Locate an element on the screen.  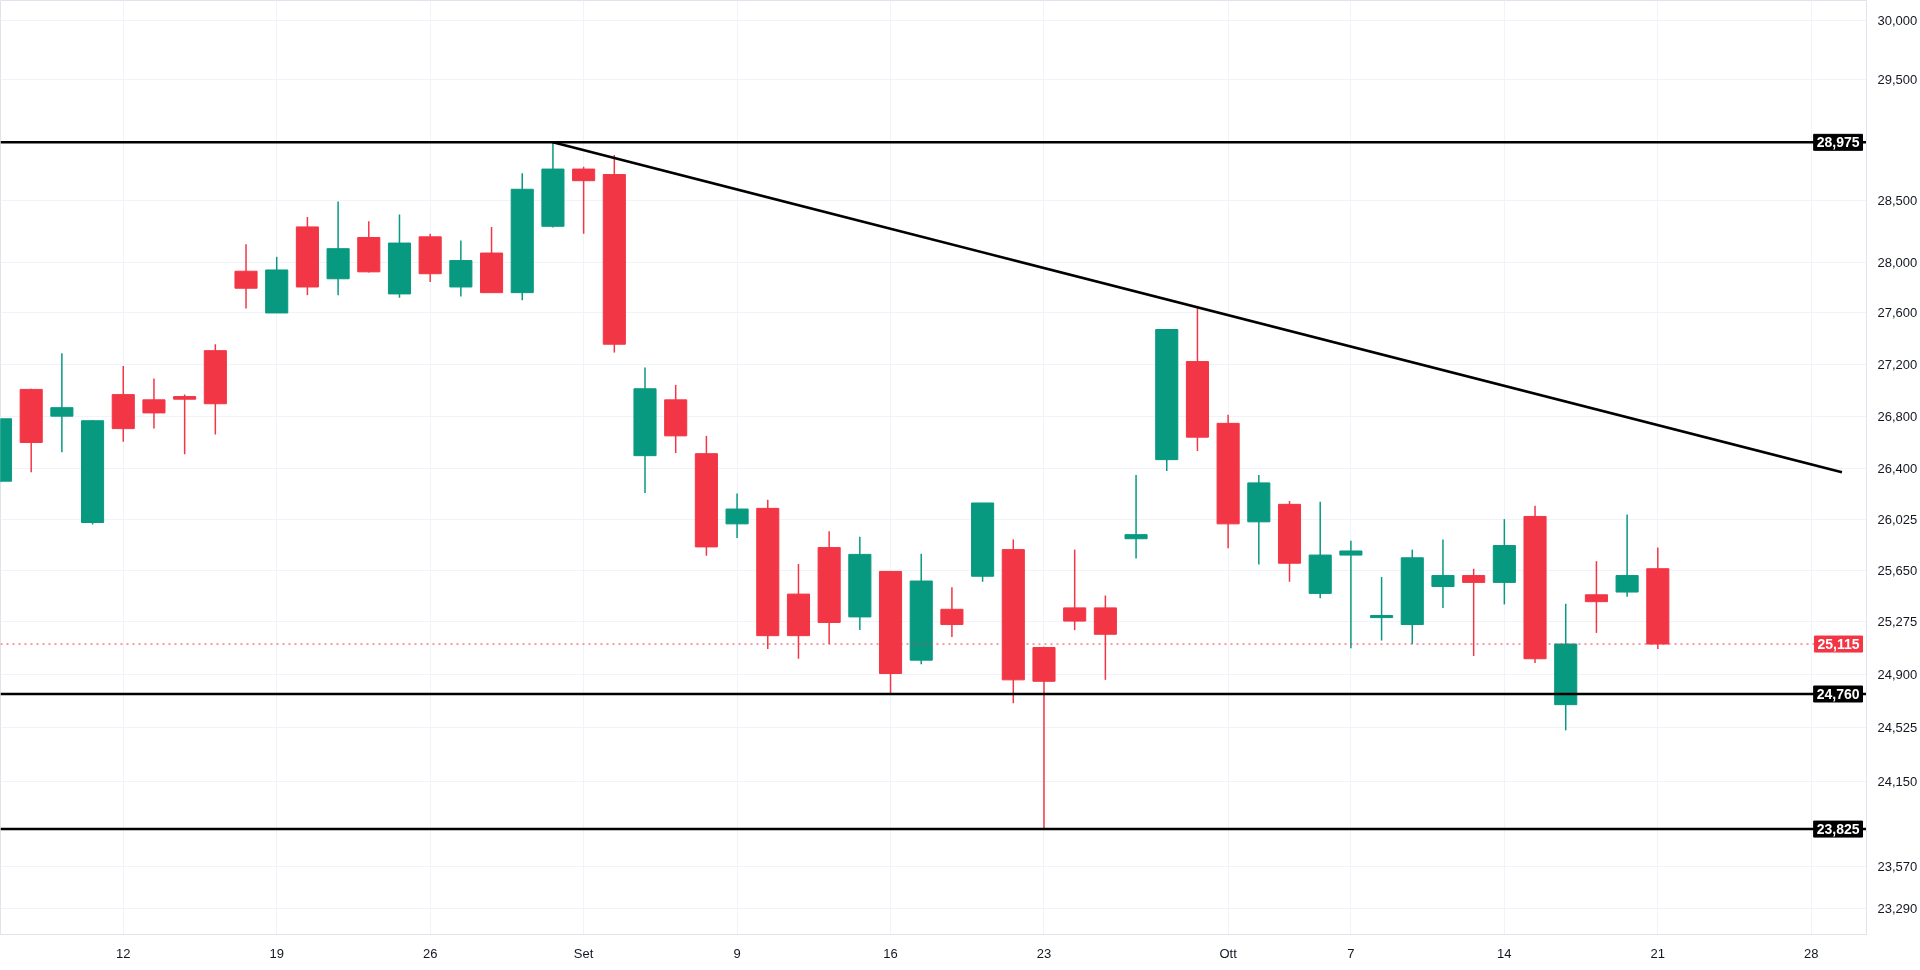
y-tick-label: 27,200 is located at coordinates (1897, 364).